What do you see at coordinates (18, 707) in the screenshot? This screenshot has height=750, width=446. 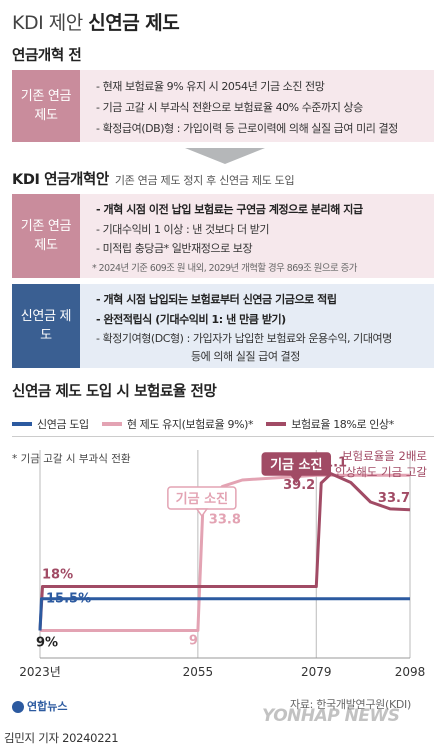 I see `brand-logo-icon` at bounding box center [18, 707].